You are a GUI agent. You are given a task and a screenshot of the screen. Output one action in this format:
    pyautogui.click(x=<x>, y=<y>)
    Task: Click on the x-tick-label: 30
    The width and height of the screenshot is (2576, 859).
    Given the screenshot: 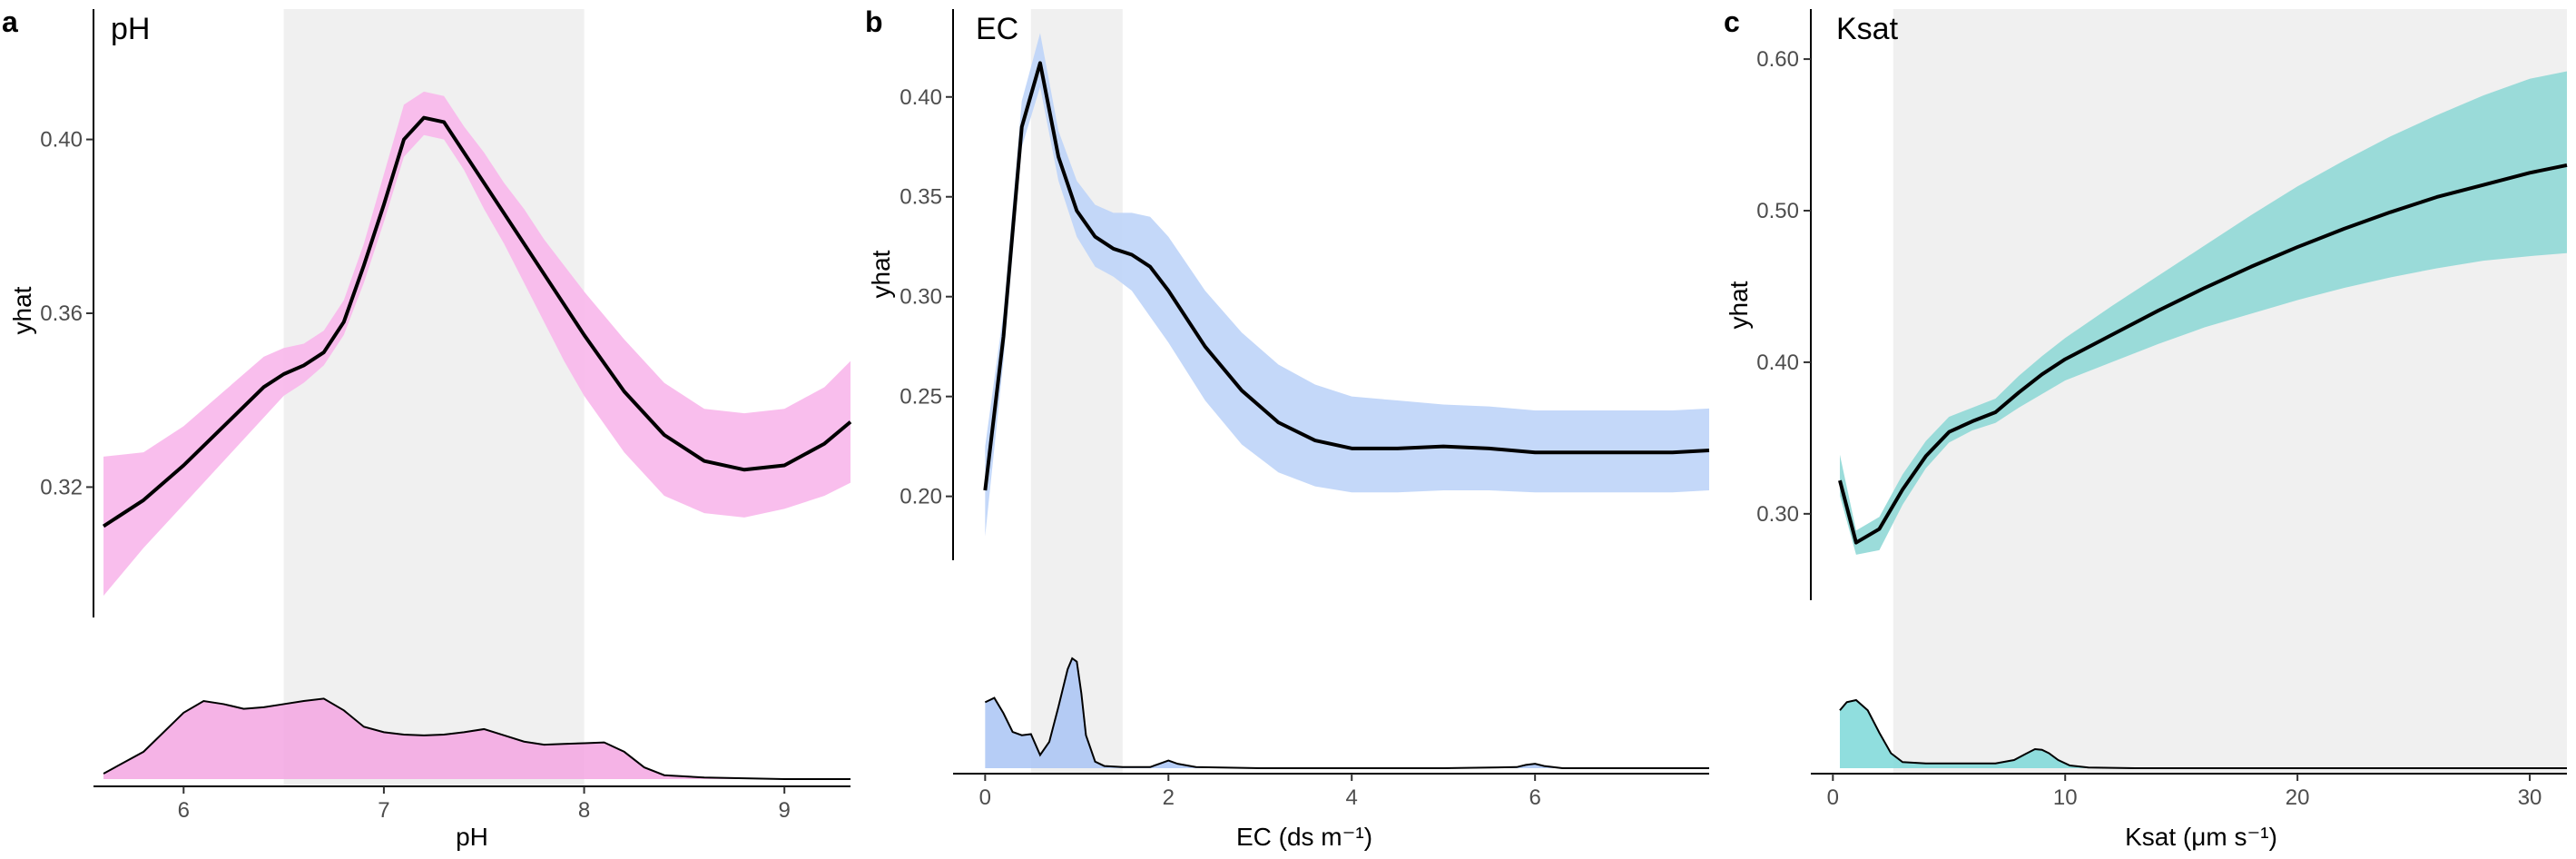 What is the action you would take?
    pyautogui.click(x=2530, y=797)
    